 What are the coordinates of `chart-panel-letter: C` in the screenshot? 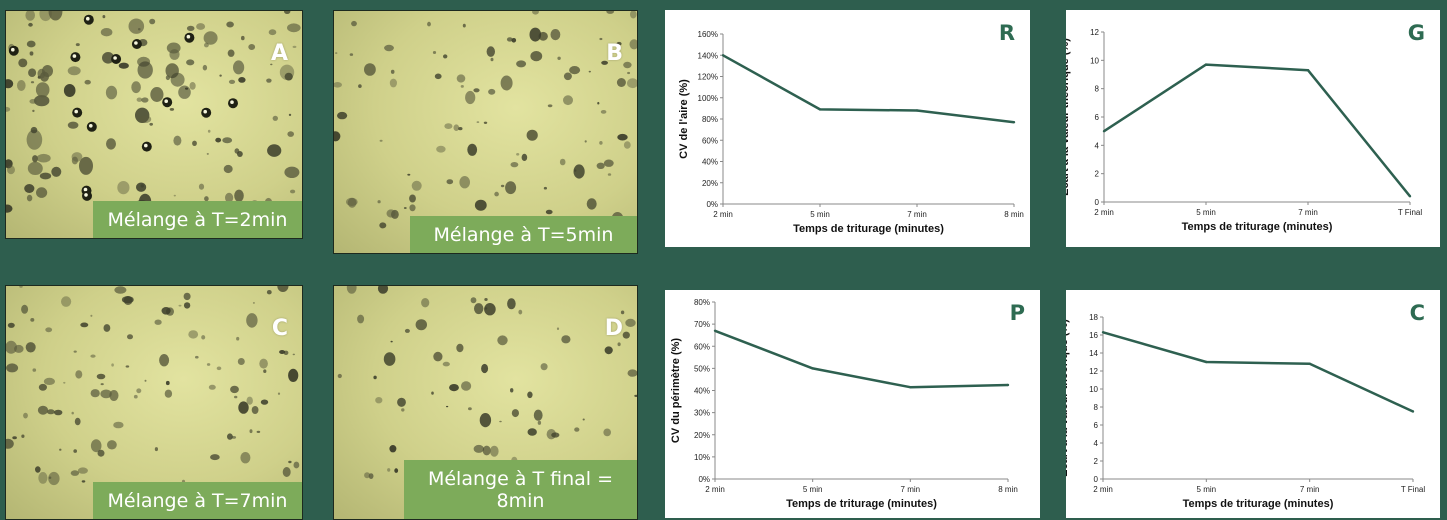 It's located at (1417, 313).